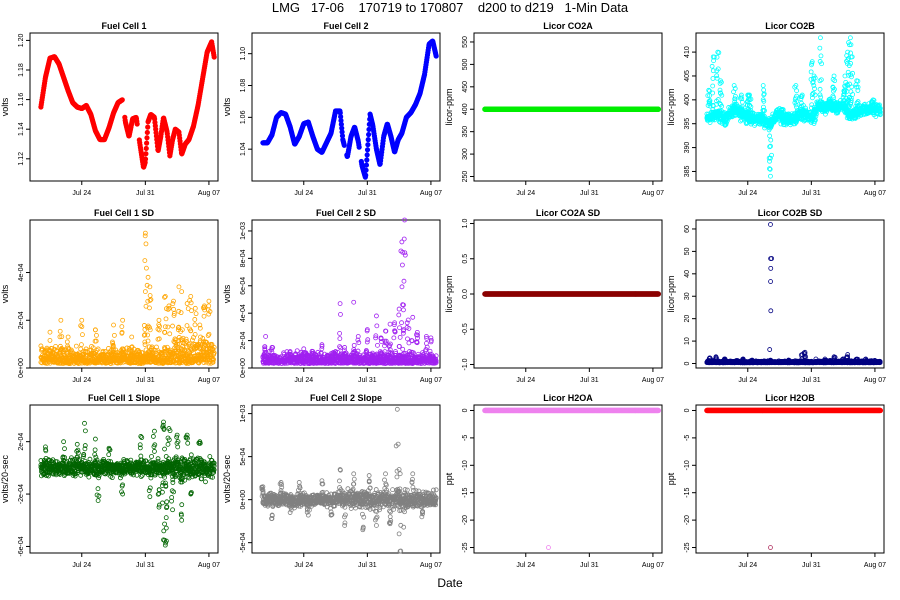  Describe the element at coordinates (243, 286) in the screenshot. I see `y-tick-label: 6e-04` at that location.